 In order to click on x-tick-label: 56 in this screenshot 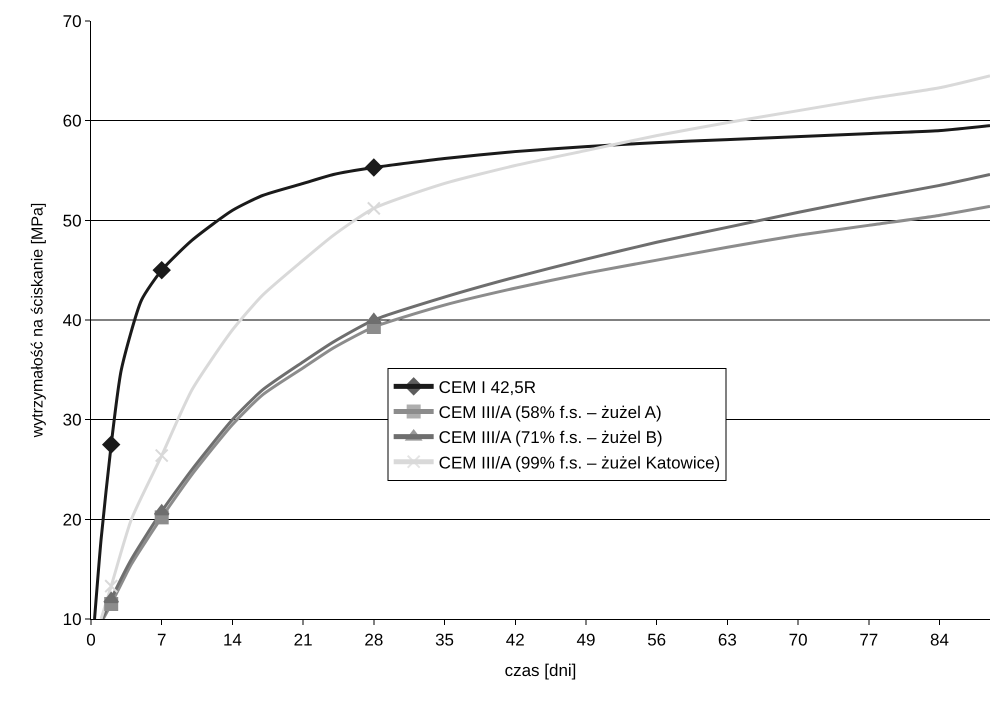, I will do `click(656, 640)`.